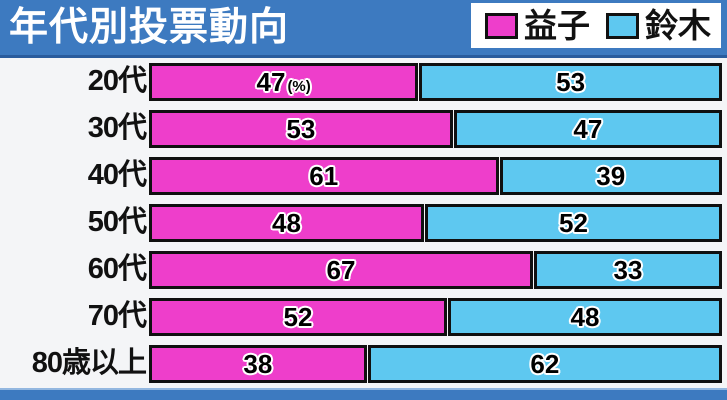  I want to click on stacked-bar: 53 47, so click(435, 128).